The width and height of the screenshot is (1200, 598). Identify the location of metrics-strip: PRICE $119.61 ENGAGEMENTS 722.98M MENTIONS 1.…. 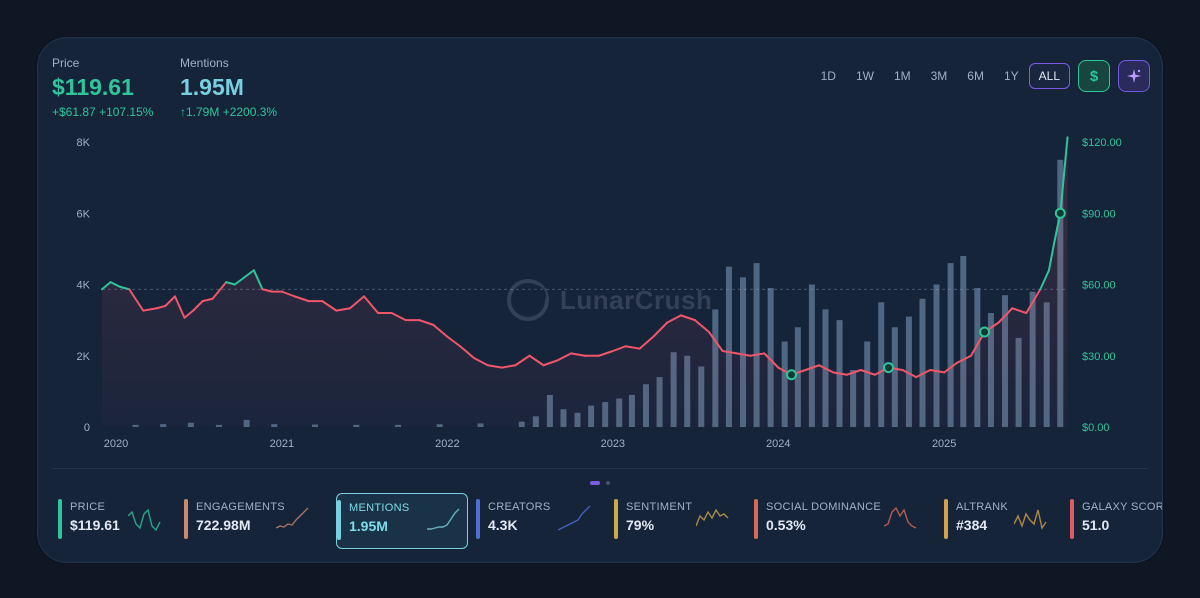
(610, 521).